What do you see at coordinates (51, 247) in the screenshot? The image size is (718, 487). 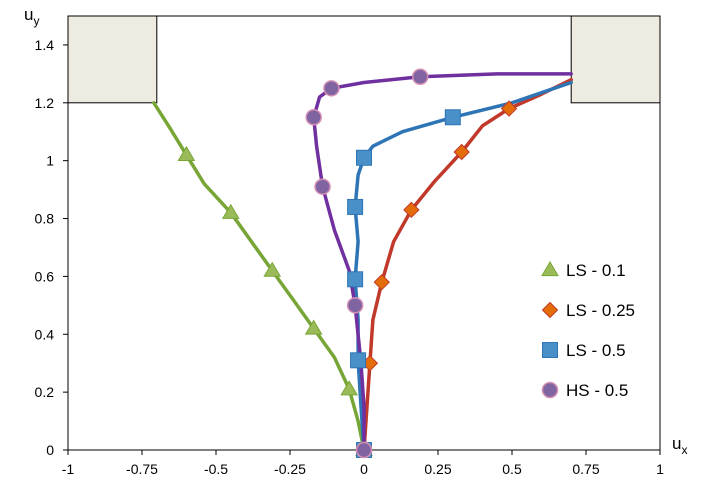 I see `y-tick-labels: 0 0.2 0.4 0.6 0.8 1 1.2 1.4` at bounding box center [51, 247].